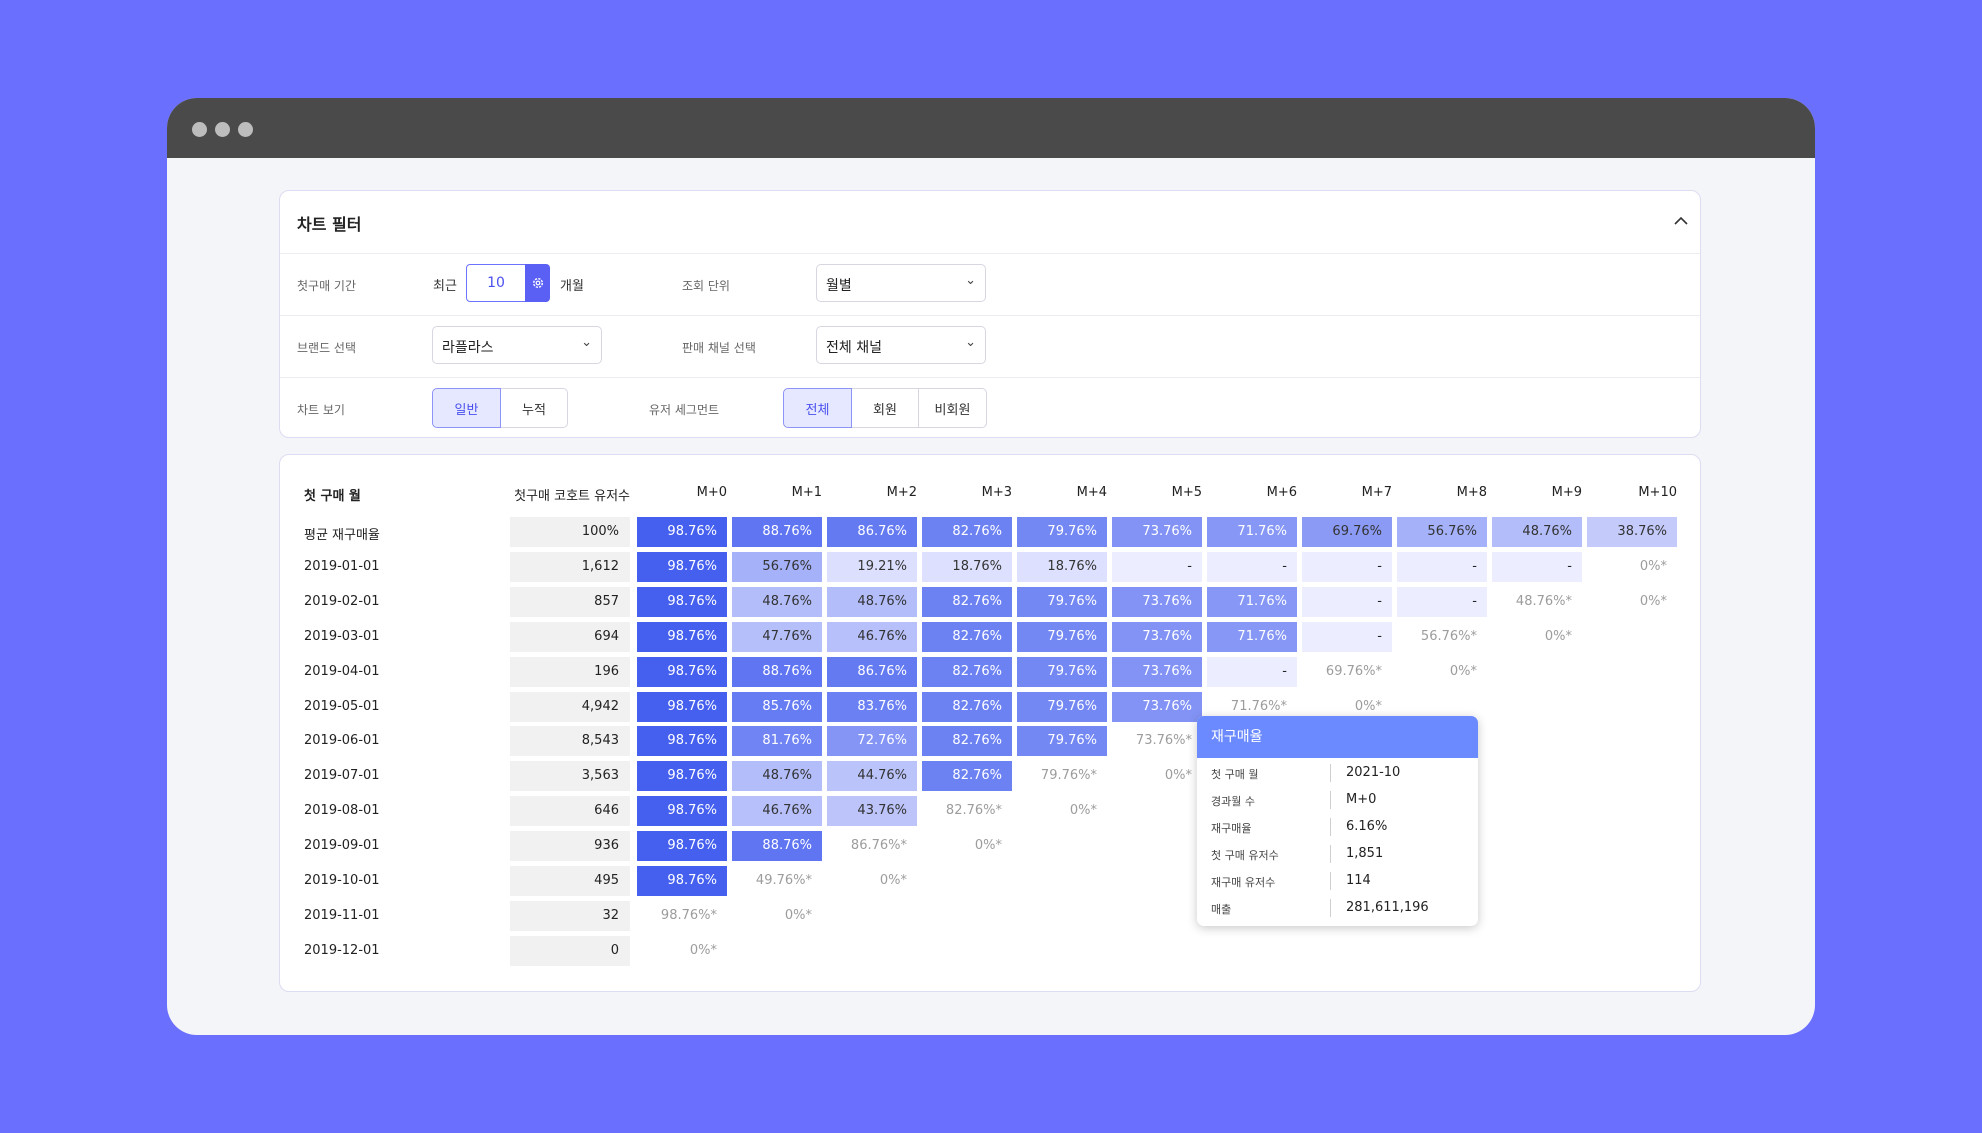  What do you see at coordinates (517, 345) in the screenshot?
I see `brand-select: 라플라스 ⌄` at bounding box center [517, 345].